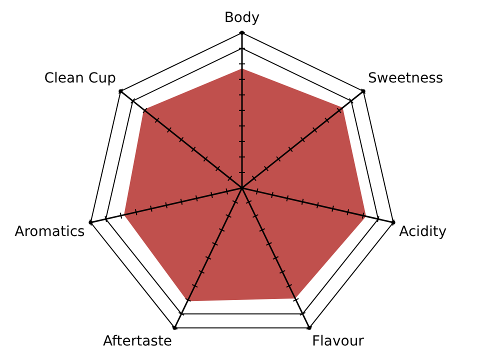  Describe the element at coordinates (423, 232) in the screenshot. I see `spoke-label: Acidity` at that location.